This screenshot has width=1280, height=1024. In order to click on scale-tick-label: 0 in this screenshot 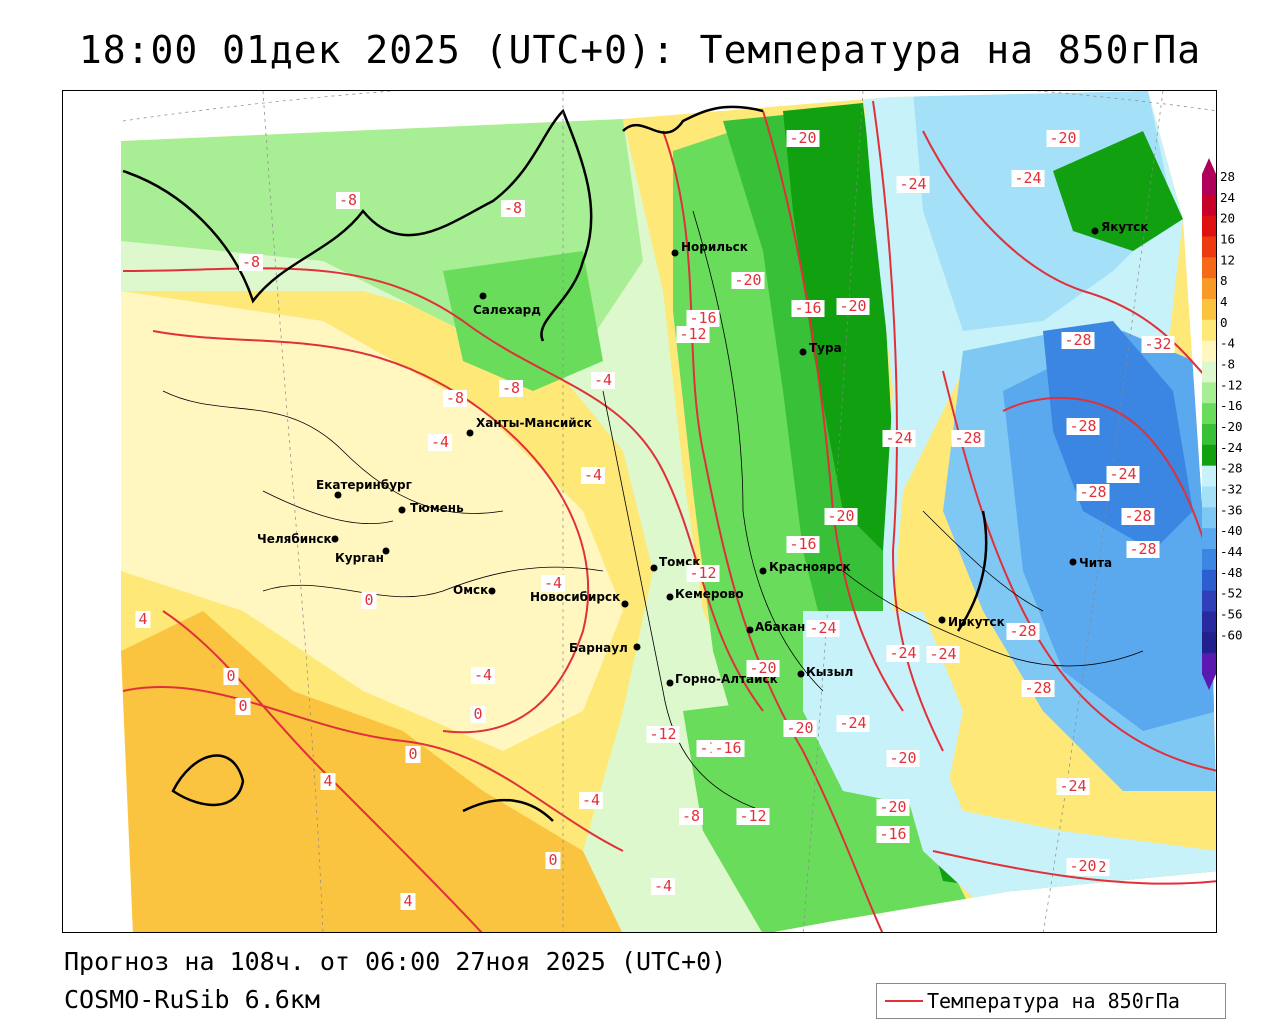, I will do `click(1224, 322)`.